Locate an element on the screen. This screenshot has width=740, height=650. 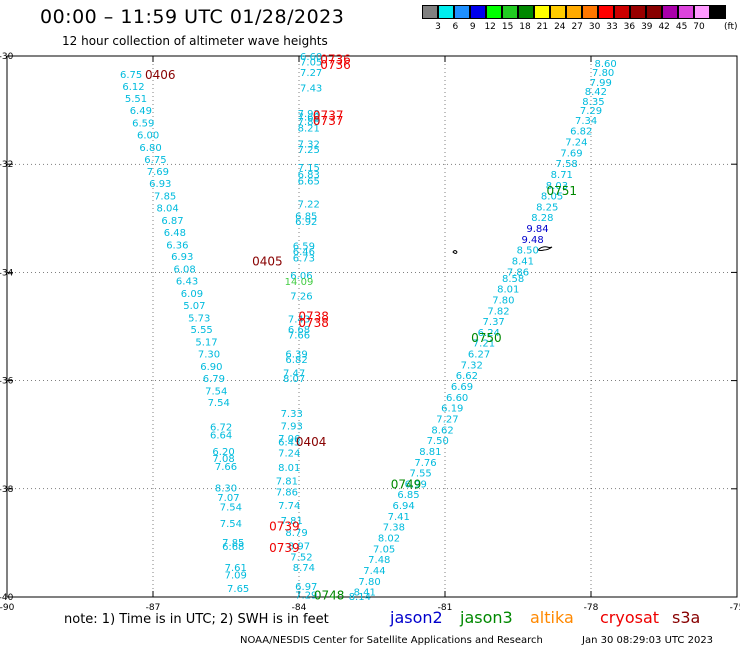
legend-label: 33 is located at coordinates (612, 27).